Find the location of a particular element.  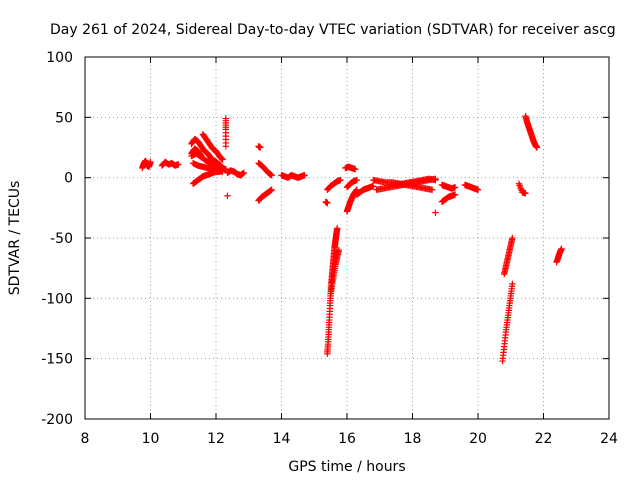

series-arc15 is located at coordinates (293, 176).